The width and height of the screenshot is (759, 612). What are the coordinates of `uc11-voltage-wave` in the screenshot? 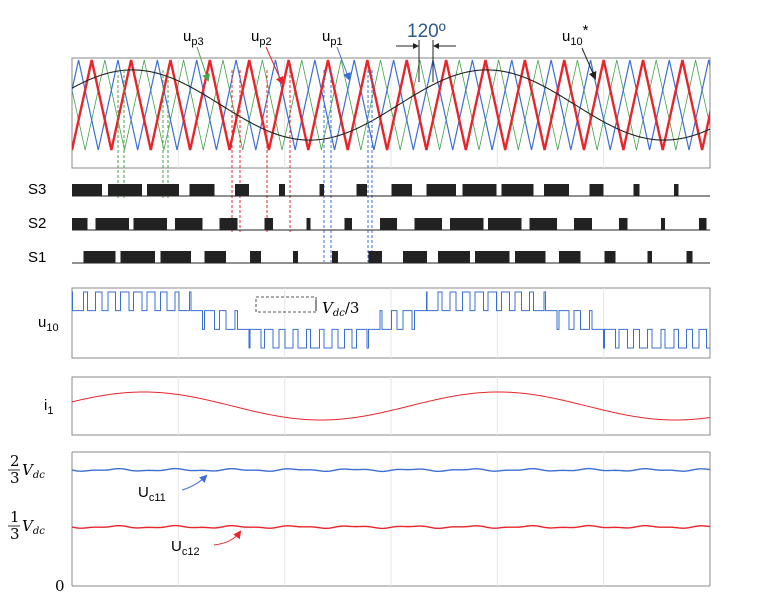 It's located at (391, 470).